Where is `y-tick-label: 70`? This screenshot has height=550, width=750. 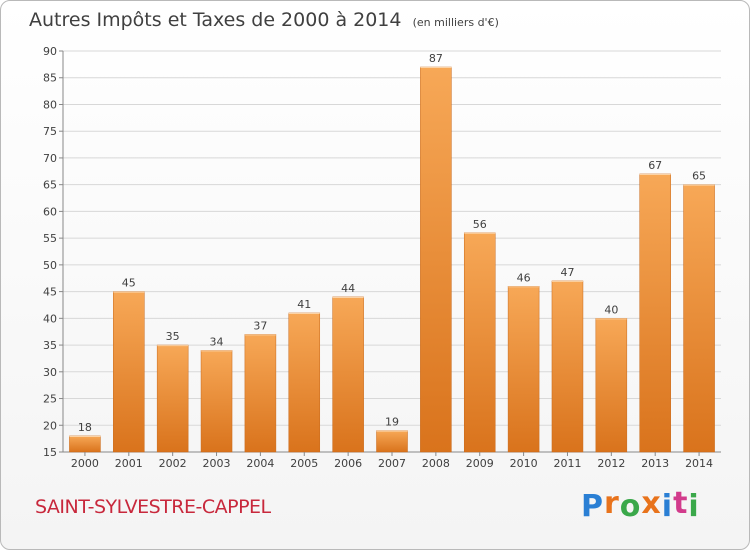 y-tick-label: 70 is located at coordinates (50, 158).